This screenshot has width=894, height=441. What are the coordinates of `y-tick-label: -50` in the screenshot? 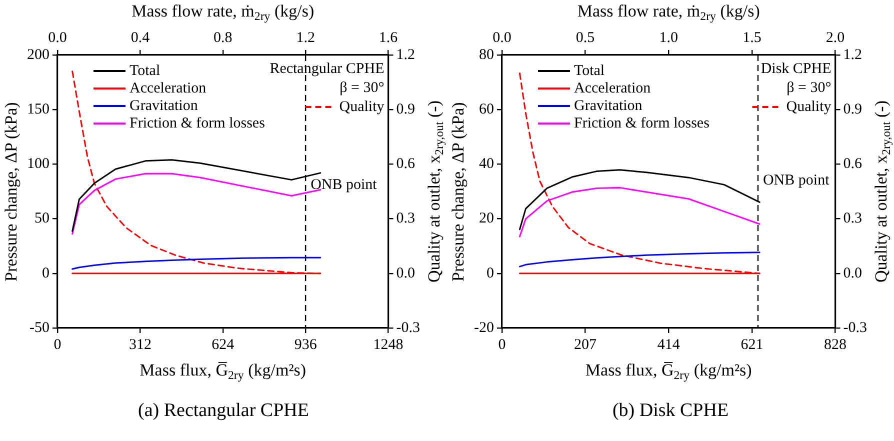 It's located at (40, 328).